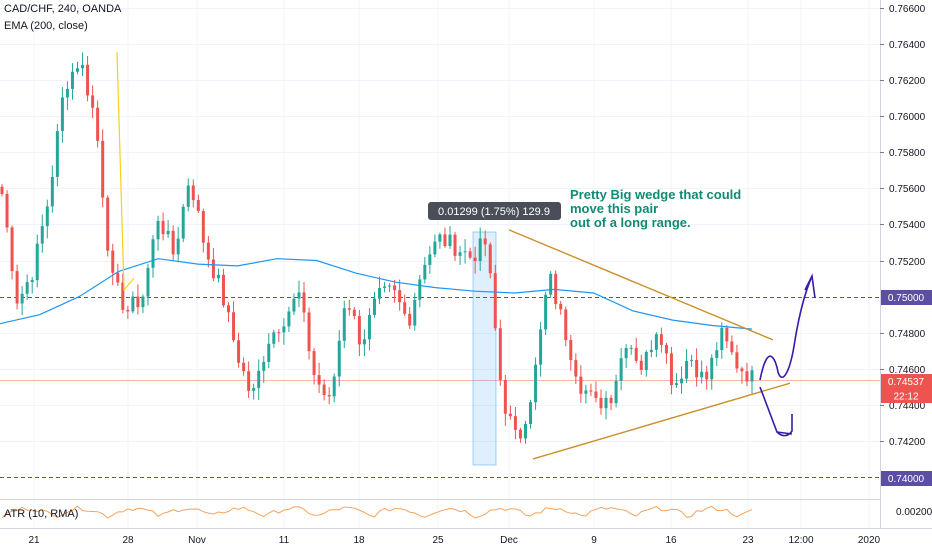  Describe the element at coordinates (454, 540) in the screenshot. I see `time-axis: 21 28 Nov 11 18 25 Dec 9 16 23 12:00 2020` at that location.